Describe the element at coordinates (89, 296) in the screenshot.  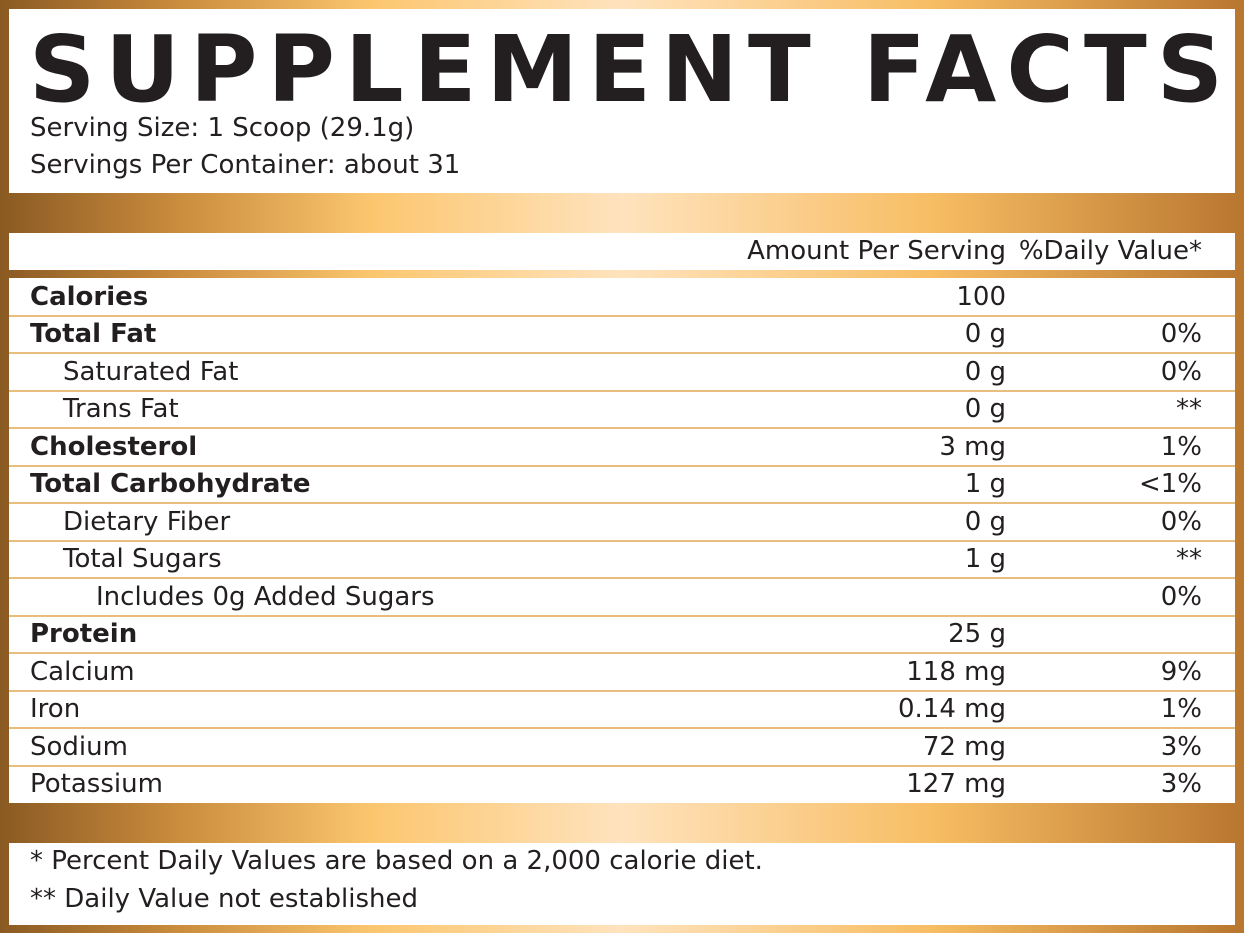
I see `nutrient-name: Calories` at that location.